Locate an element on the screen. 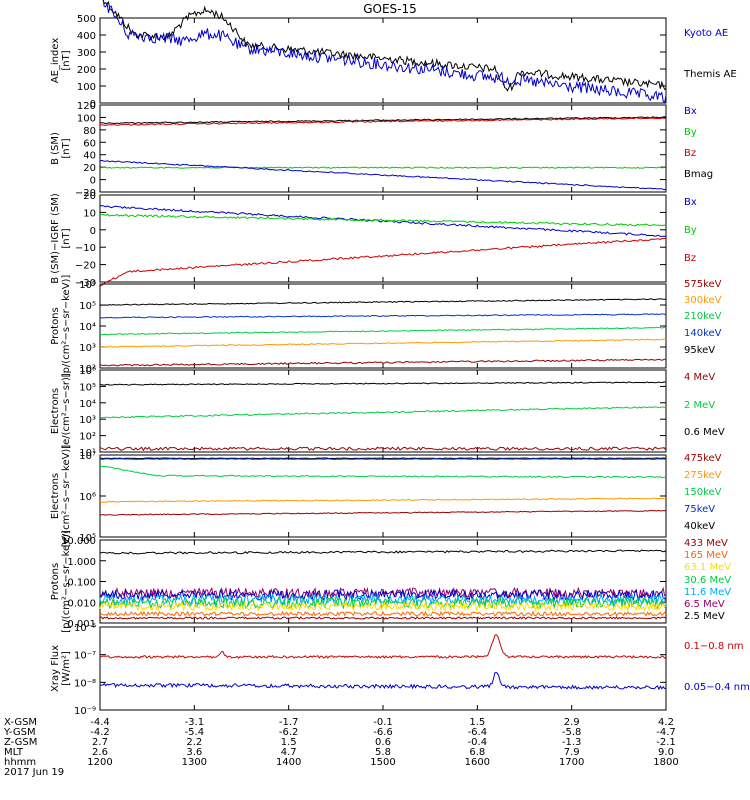 The width and height of the screenshot is (750, 800). series-475kev is located at coordinates (383, 512).